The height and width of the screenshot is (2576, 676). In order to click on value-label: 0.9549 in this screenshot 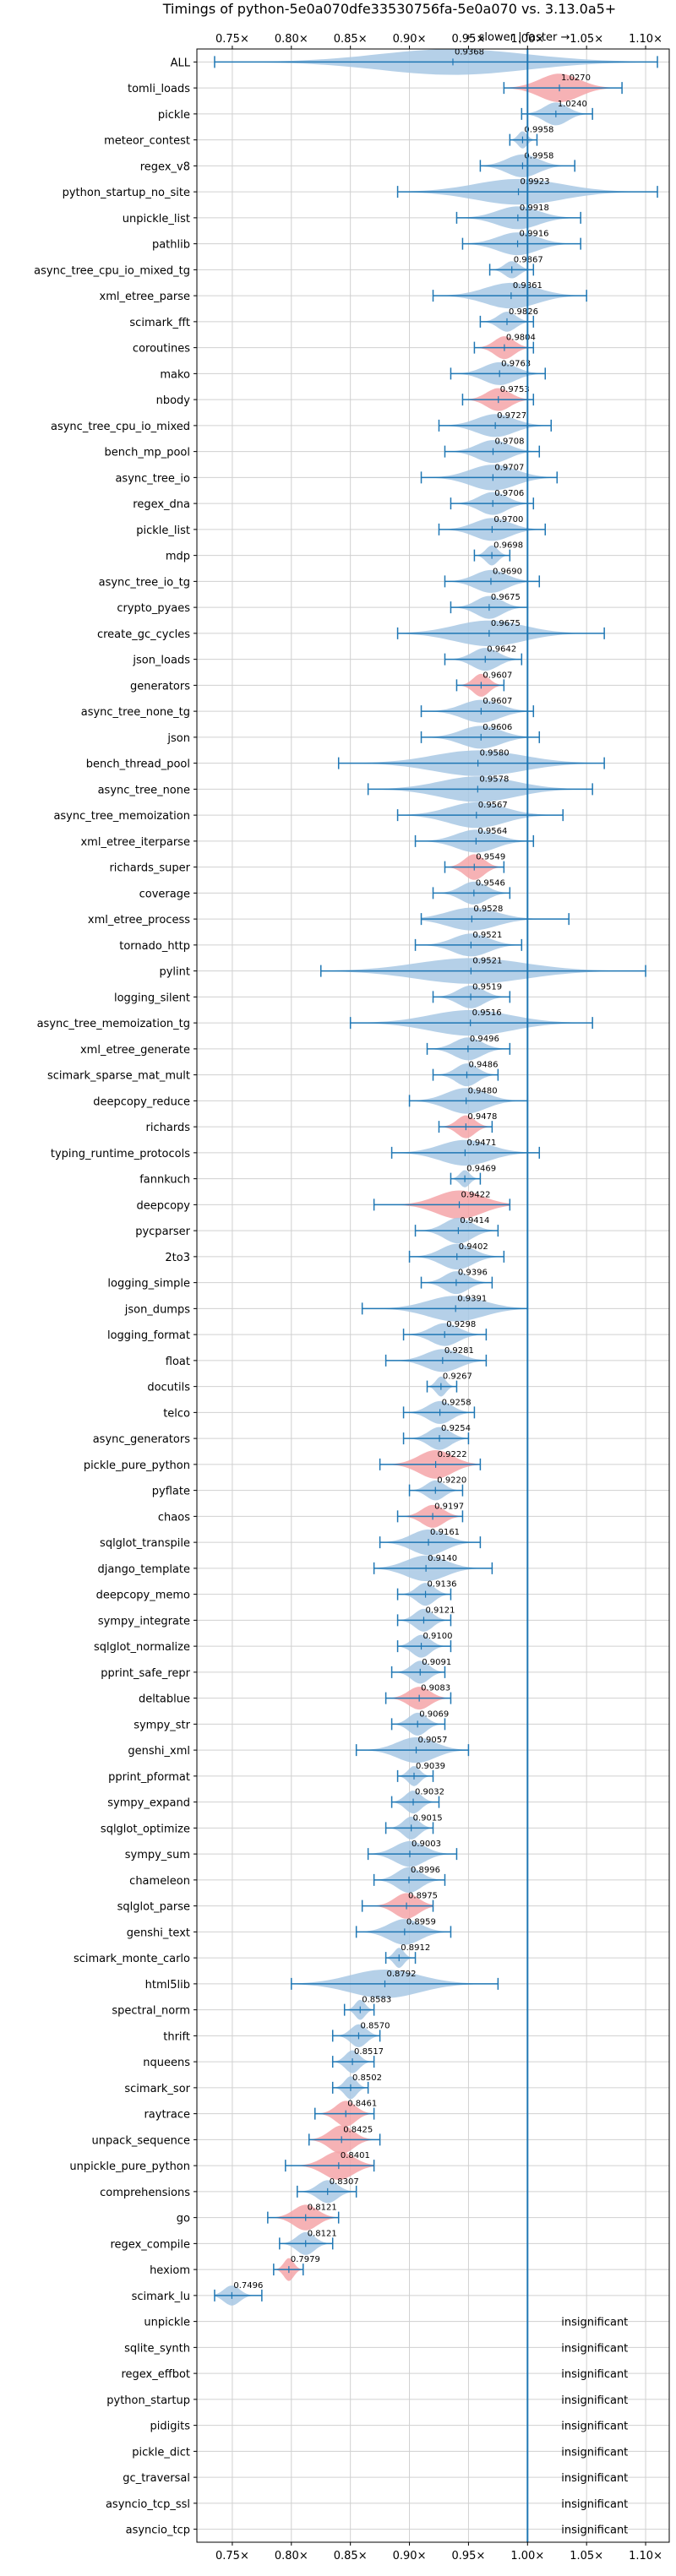, I will do `click(490, 857)`.